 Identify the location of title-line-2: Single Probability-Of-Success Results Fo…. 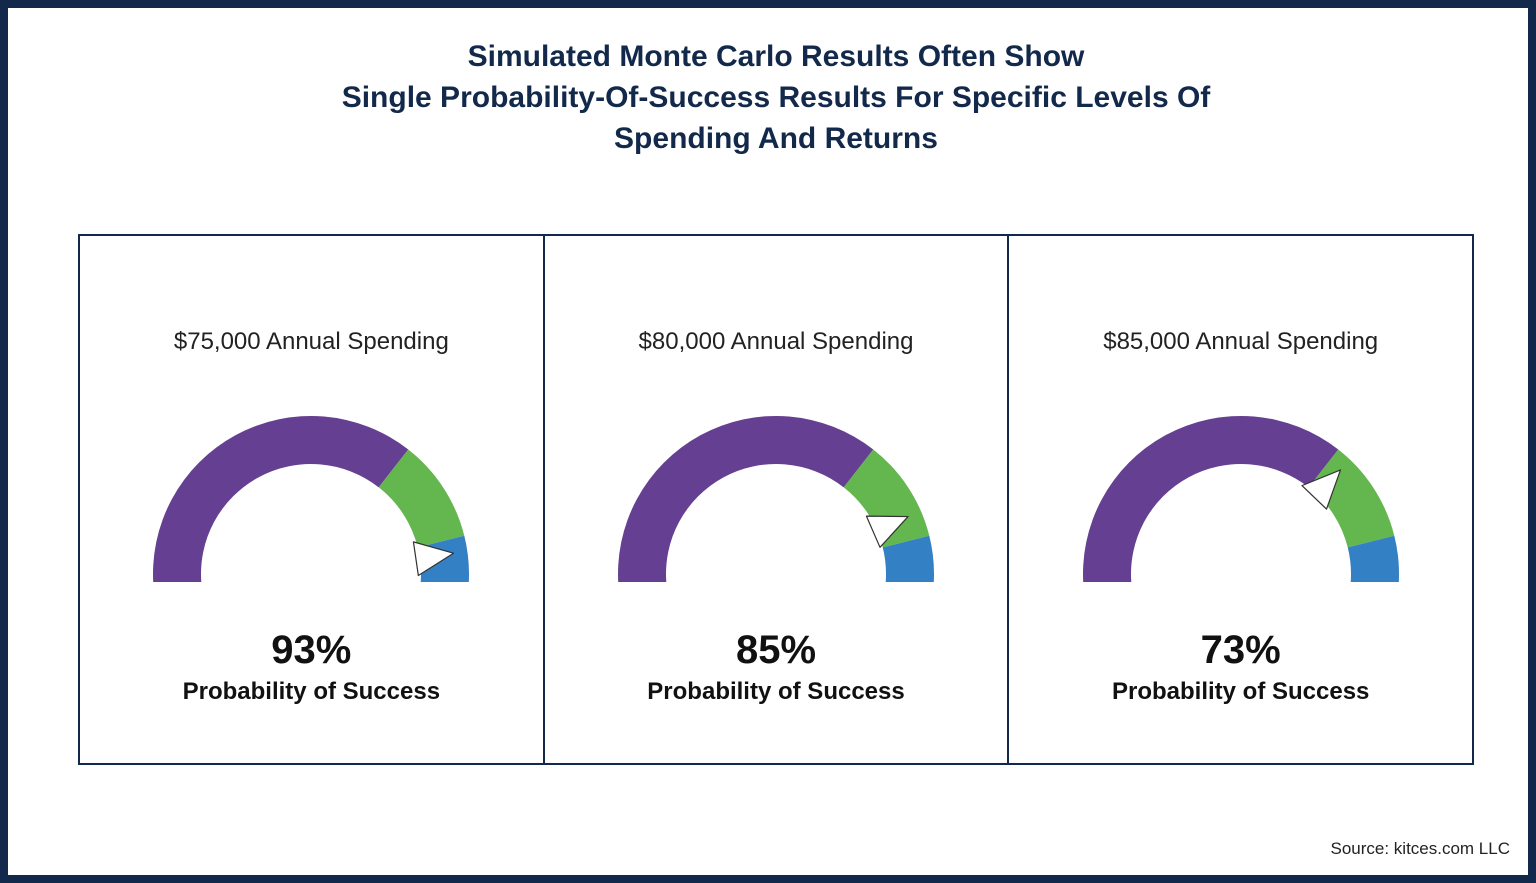
(776, 97).